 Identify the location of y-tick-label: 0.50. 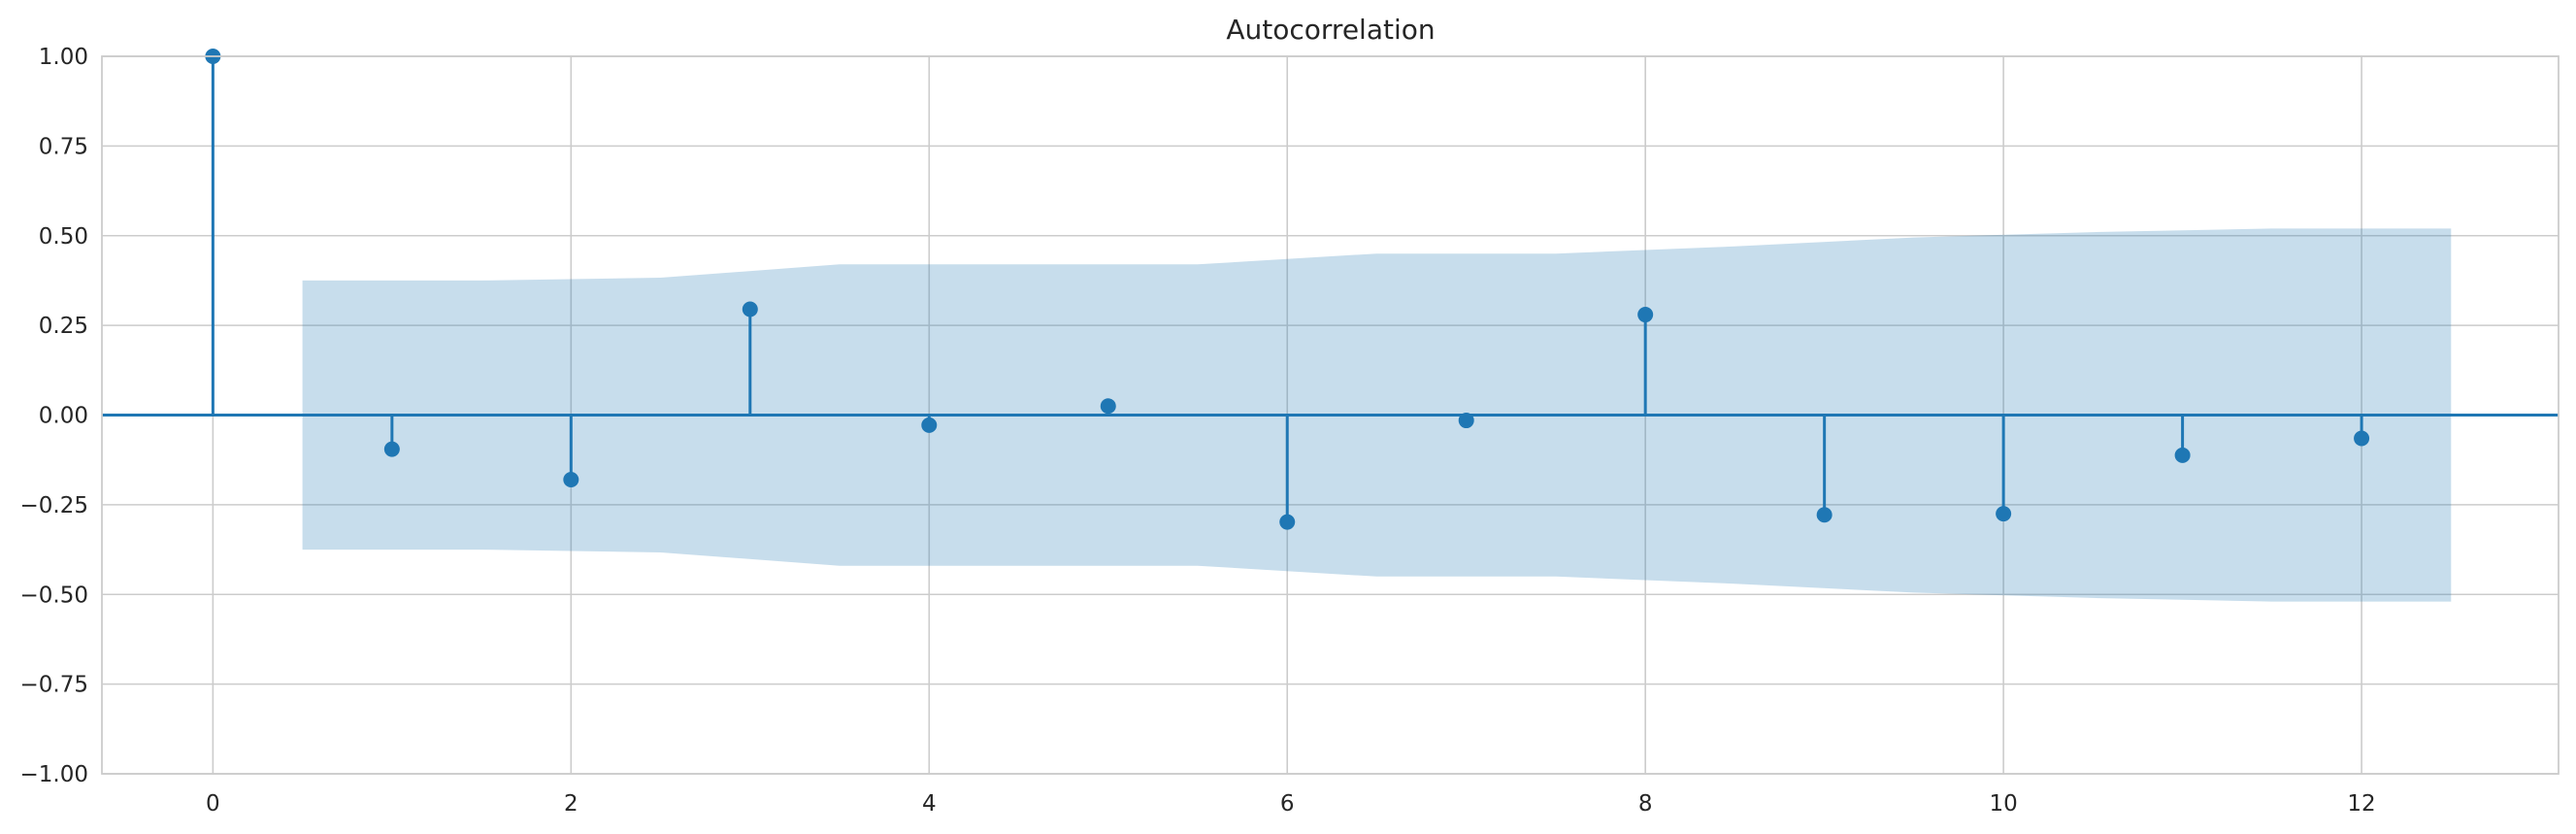
(63, 237).